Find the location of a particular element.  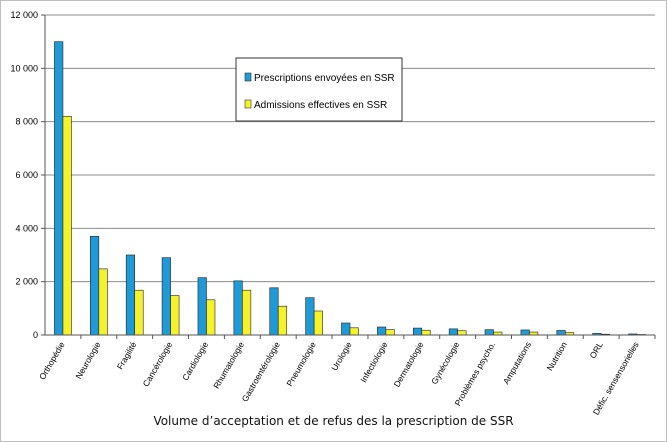

x-tick-label: Gynécologie is located at coordinates (445, 363).